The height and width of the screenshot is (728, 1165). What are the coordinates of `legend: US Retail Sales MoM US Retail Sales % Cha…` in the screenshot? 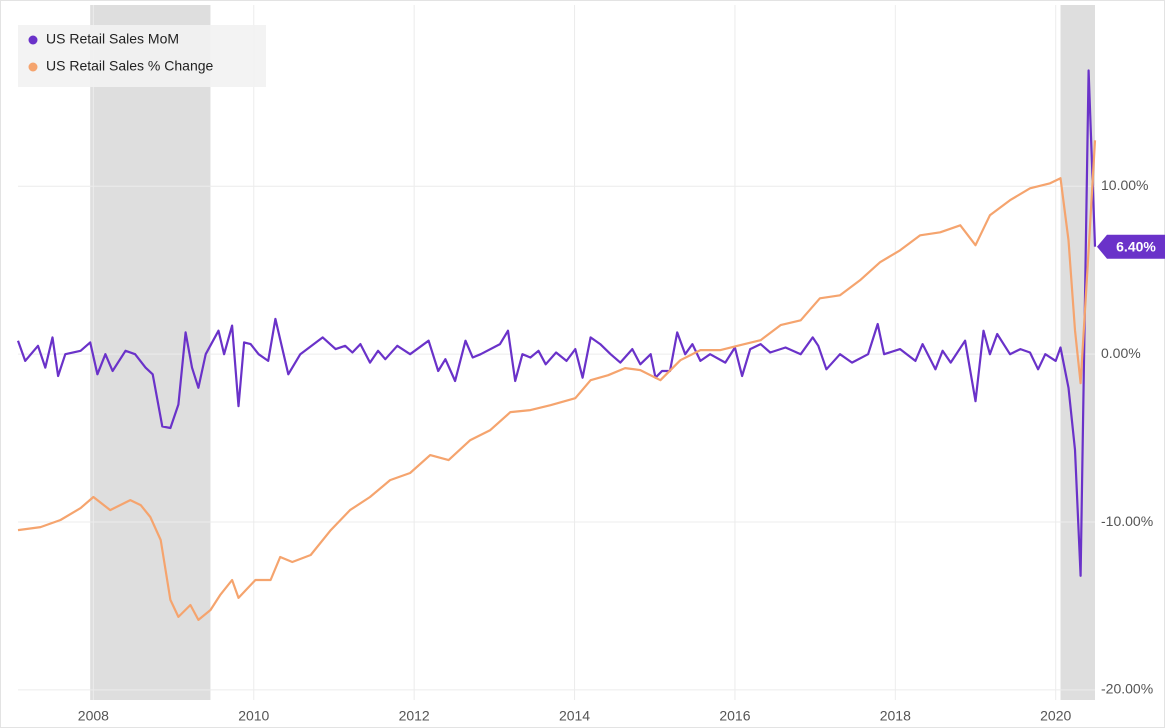 It's located at (142, 56).